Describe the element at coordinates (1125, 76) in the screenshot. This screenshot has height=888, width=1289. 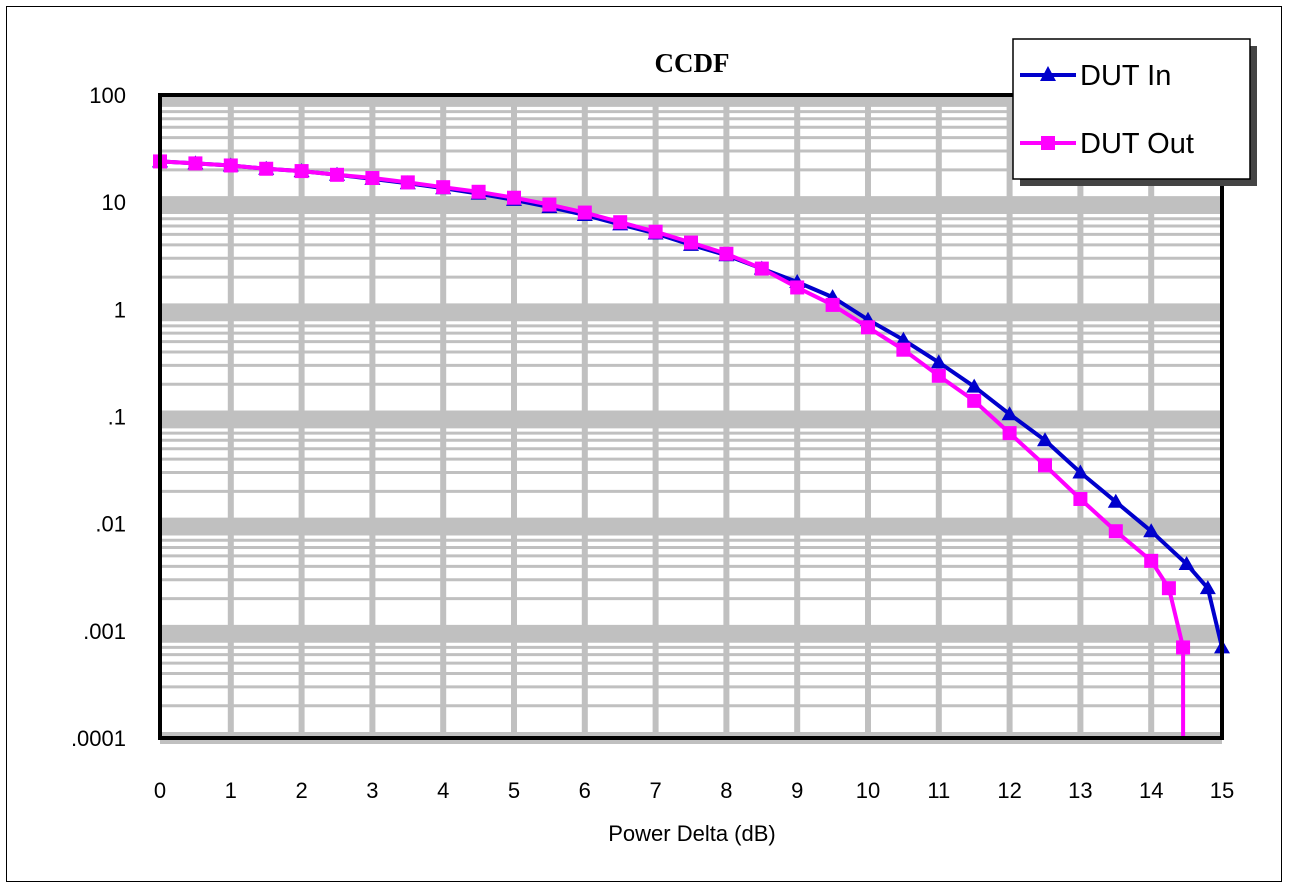
I see `legend-label: DUT In` at that location.